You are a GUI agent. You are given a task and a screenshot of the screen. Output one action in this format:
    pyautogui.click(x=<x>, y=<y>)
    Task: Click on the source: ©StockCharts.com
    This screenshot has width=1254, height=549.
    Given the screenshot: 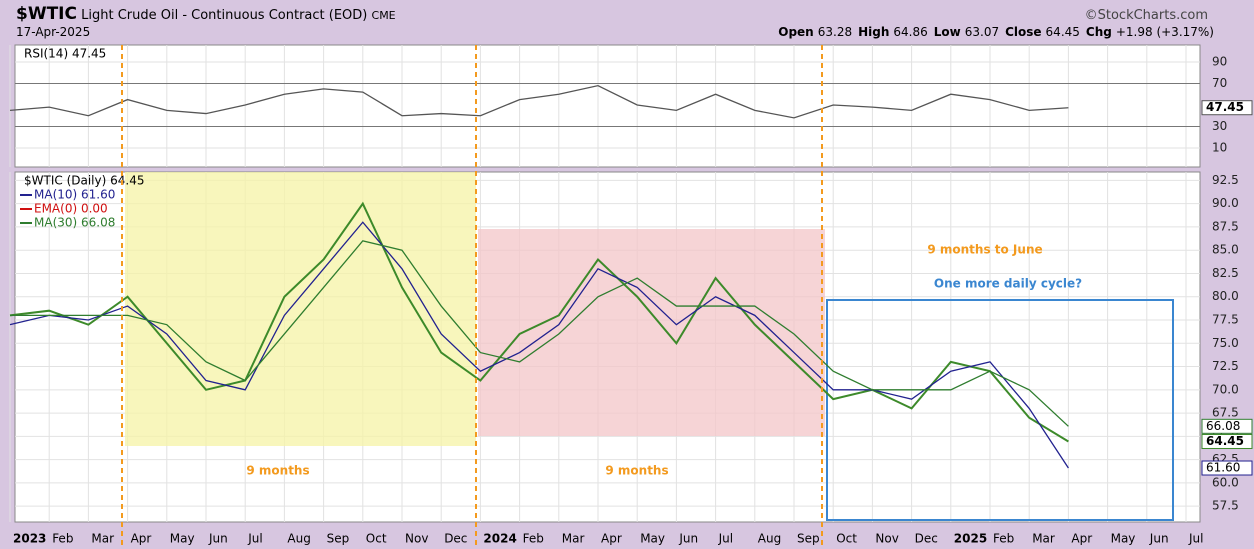 What is the action you would take?
    pyautogui.click(x=1146, y=15)
    